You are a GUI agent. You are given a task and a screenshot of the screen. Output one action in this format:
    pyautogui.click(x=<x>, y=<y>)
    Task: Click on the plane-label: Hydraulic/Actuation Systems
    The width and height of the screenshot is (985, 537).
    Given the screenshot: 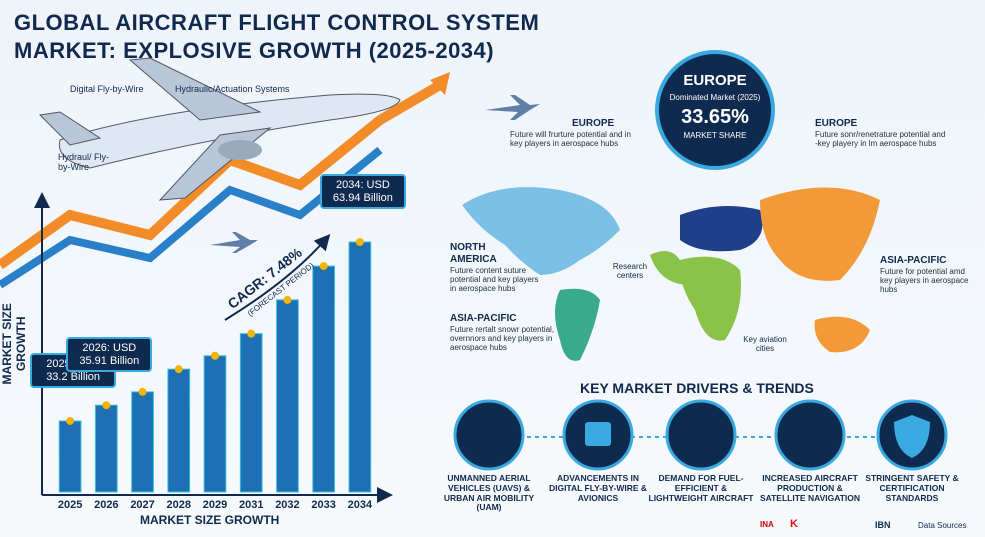 What is the action you would take?
    pyautogui.click(x=232, y=89)
    